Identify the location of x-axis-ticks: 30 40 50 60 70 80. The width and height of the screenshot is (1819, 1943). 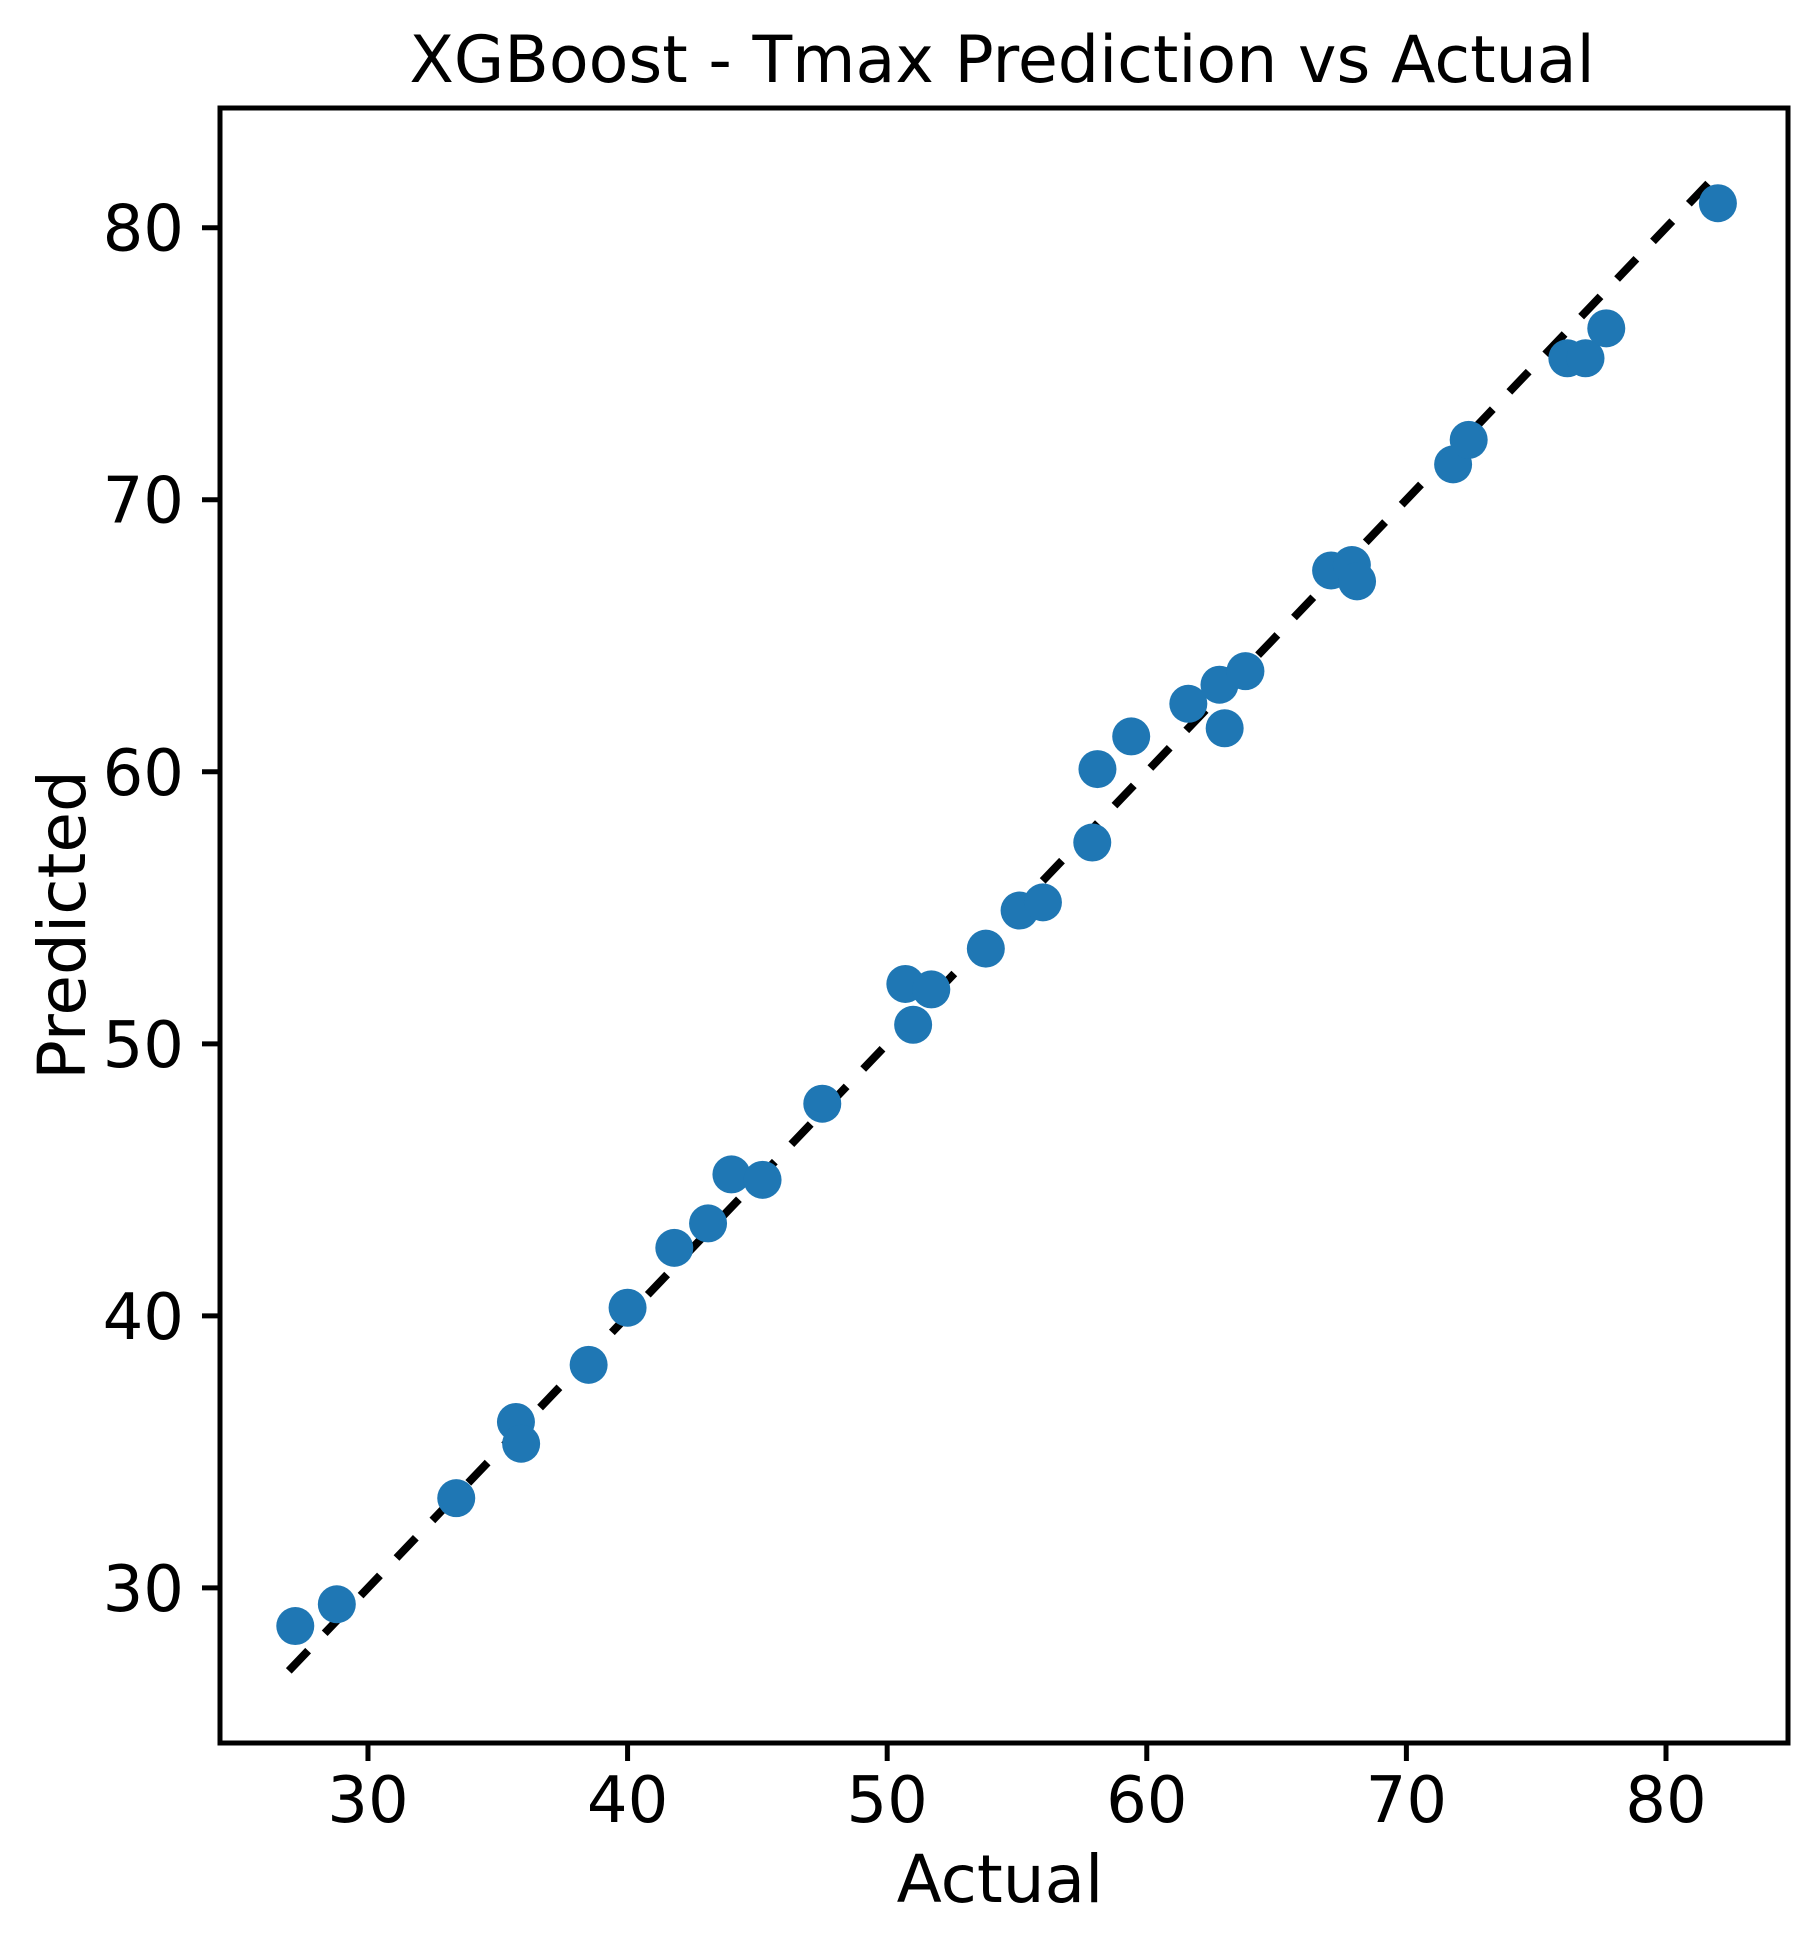
(1017, 1790).